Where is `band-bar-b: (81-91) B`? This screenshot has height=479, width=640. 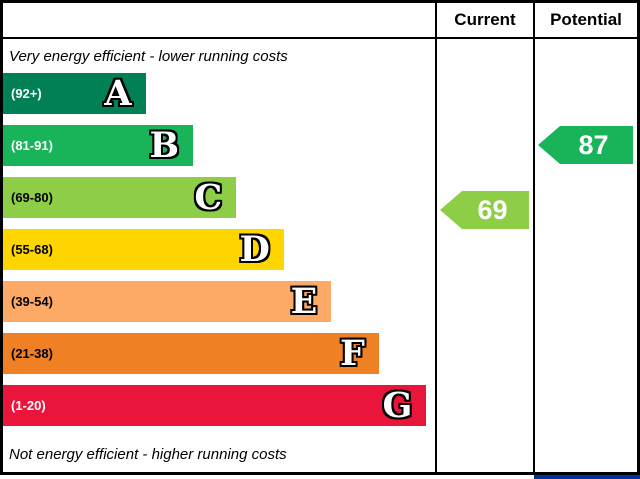 band-bar-b: (81-91) B is located at coordinates (98, 145).